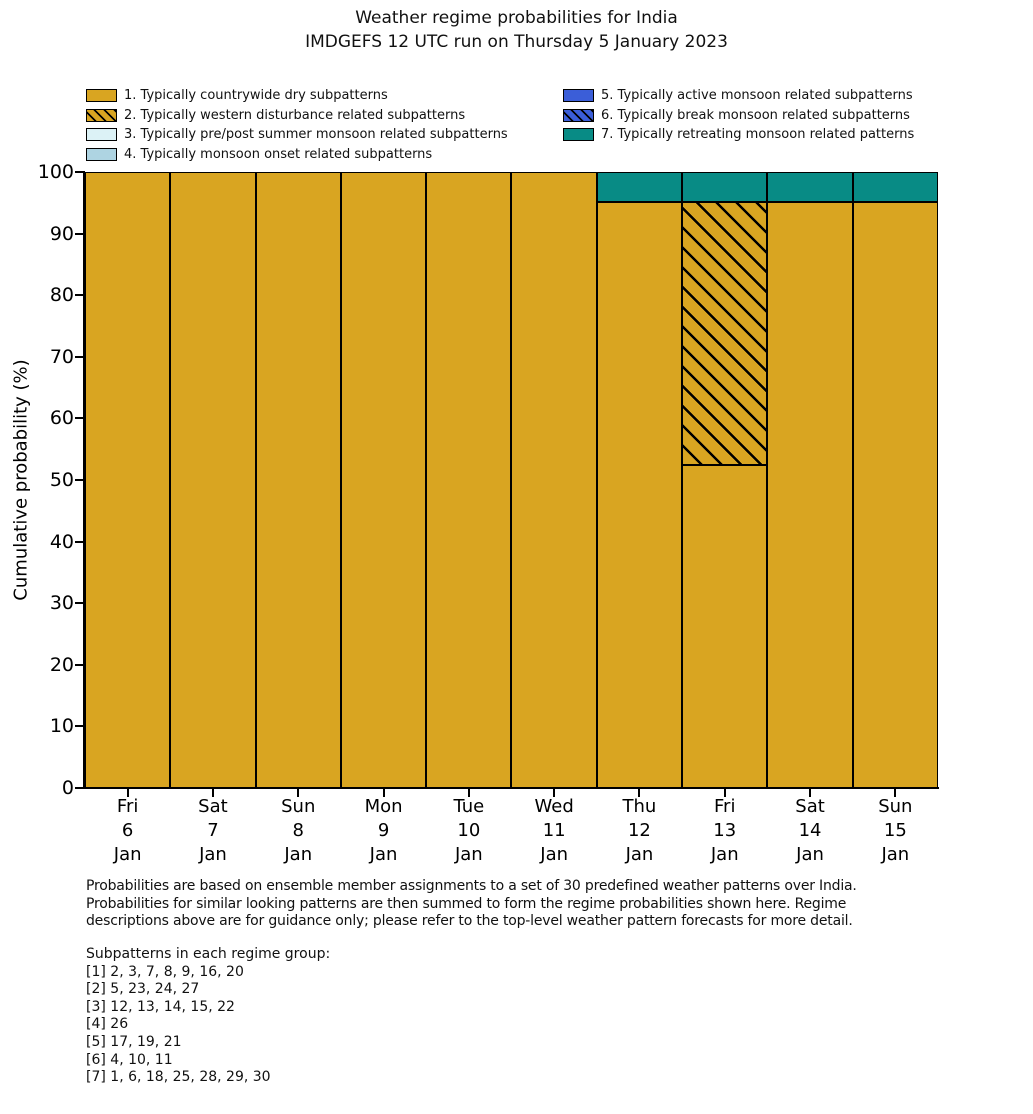  I want to click on y-tick-label-70: 70, so click(61, 356).